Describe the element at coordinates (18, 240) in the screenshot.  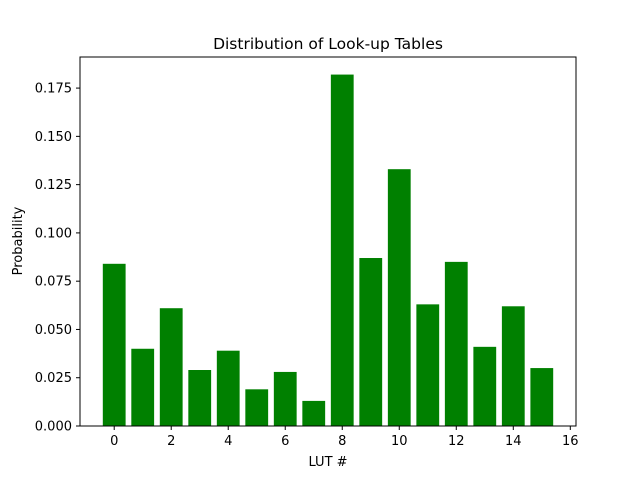
I see `y-axis-label: Probability` at that location.